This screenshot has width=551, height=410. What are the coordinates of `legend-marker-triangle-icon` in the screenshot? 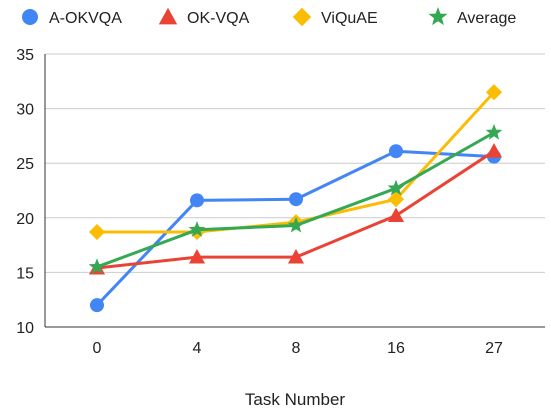 It's located at (168, 16).